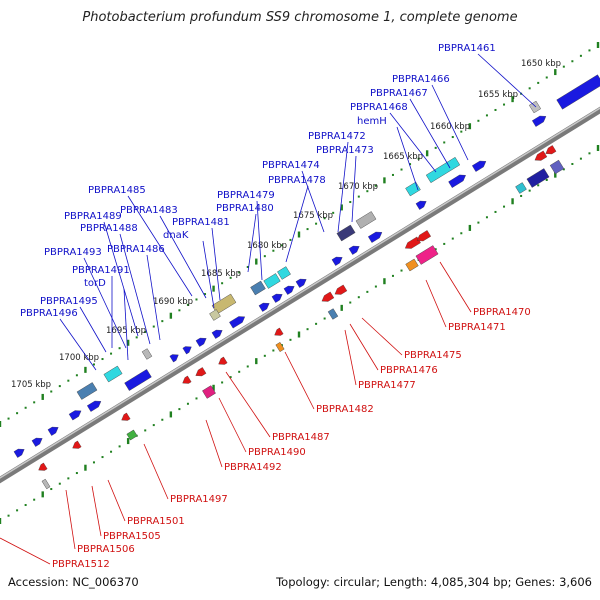 The height and width of the screenshot is (600, 600). Describe the element at coordinates (95, 283) in the screenshot. I see `gene-label-plus: torD` at that location.